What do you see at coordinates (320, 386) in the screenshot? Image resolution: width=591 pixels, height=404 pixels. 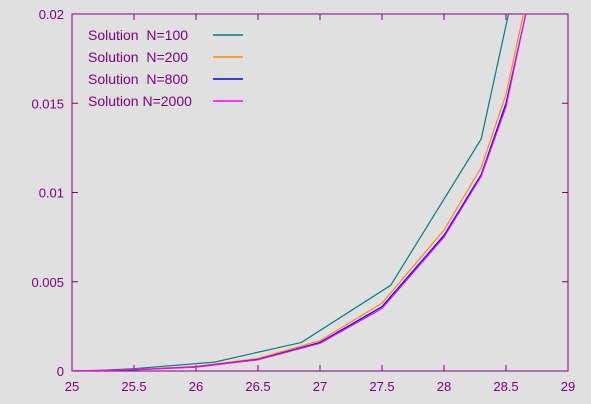 I see `x-tick-label: 27` at bounding box center [320, 386].